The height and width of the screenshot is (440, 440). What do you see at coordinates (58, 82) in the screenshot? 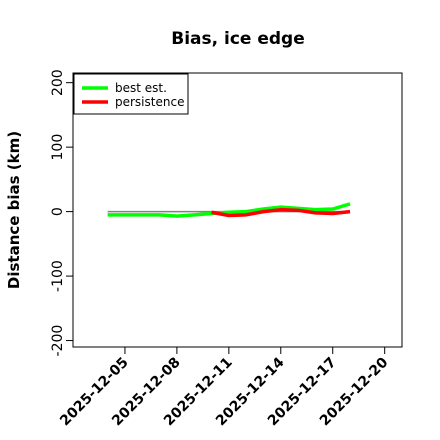
I see `y-tick-label: 200` at bounding box center [58, 82].